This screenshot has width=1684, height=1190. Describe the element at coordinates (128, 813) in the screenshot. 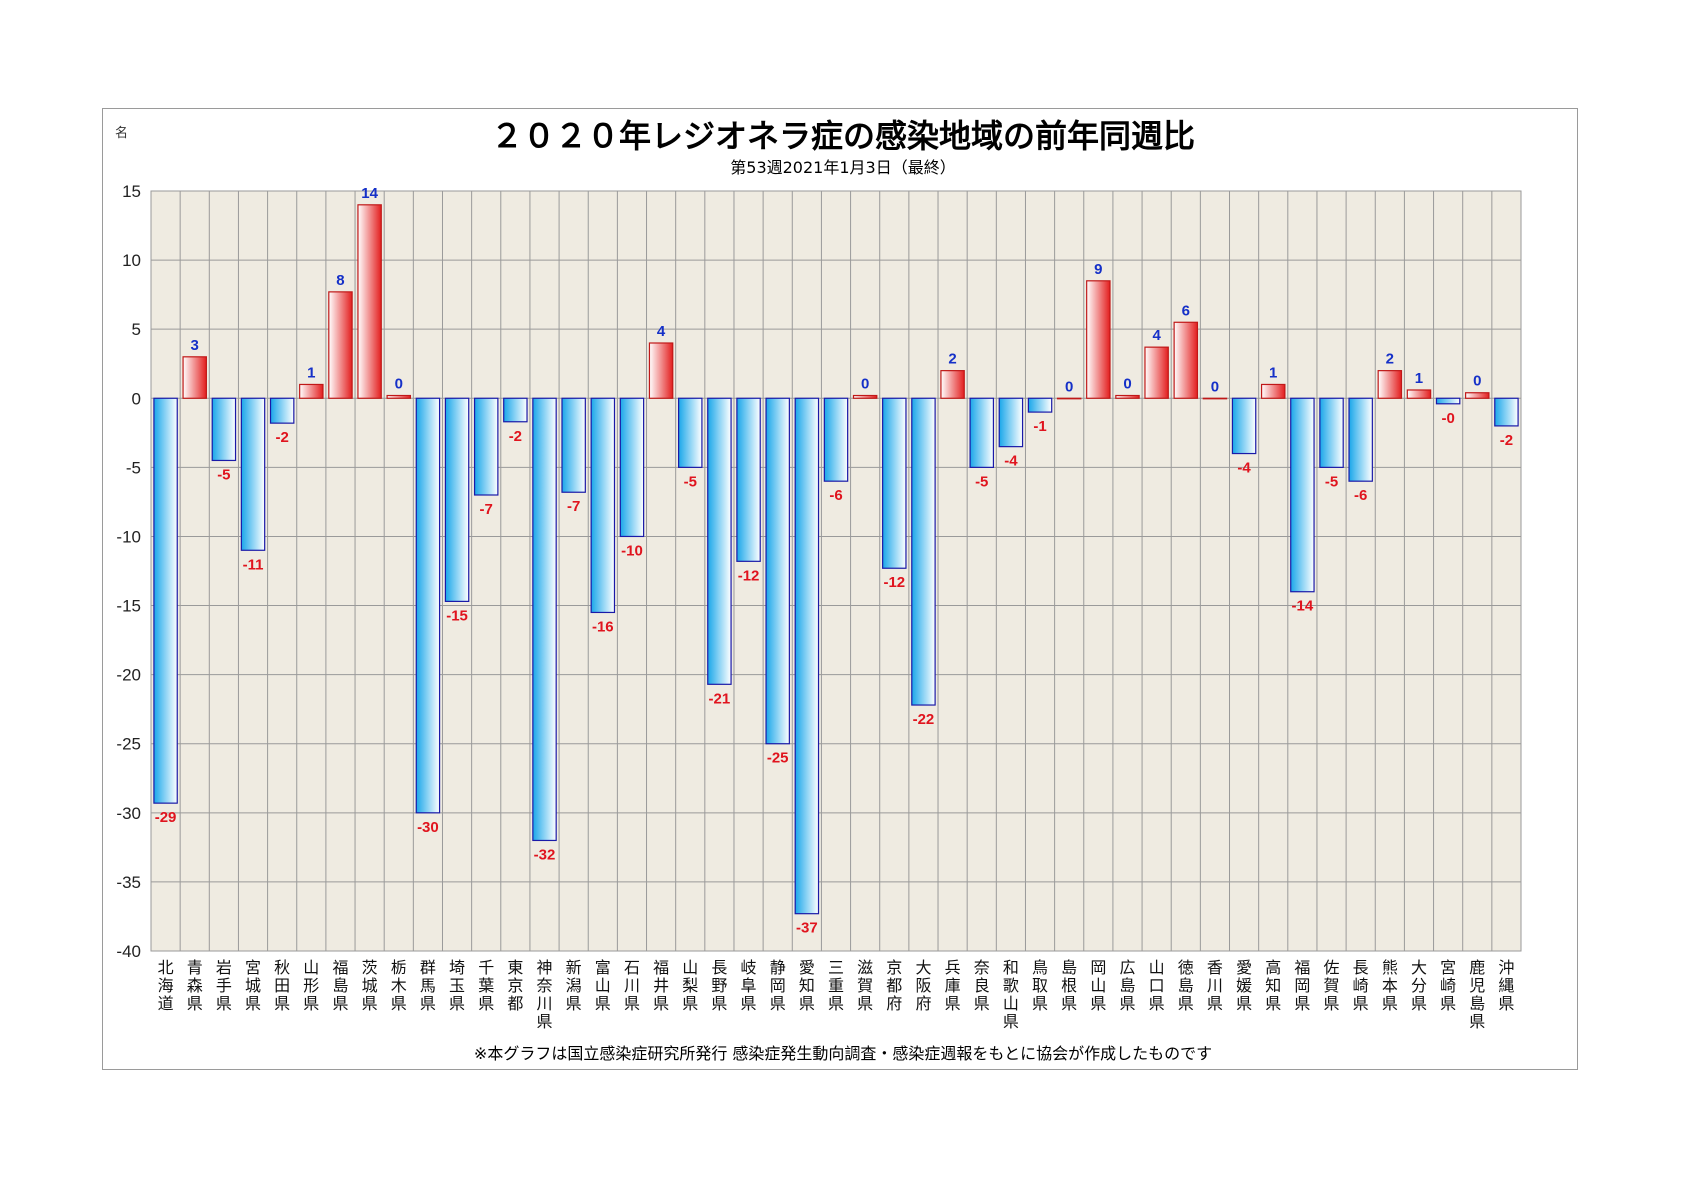

I see `y-tick-label: -30` at that location.